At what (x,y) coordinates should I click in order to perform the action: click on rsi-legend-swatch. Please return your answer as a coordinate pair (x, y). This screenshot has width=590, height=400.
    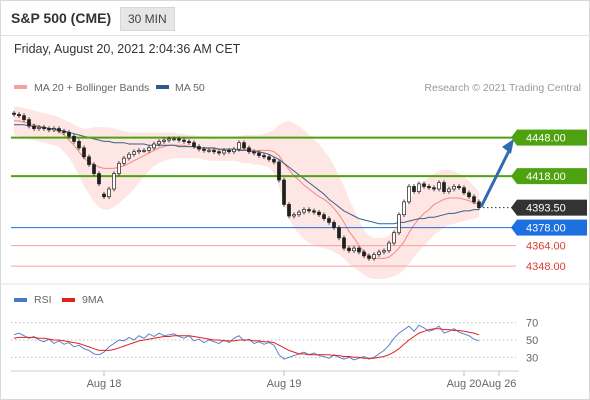
    Looking at the image, I should click on (20, 300).